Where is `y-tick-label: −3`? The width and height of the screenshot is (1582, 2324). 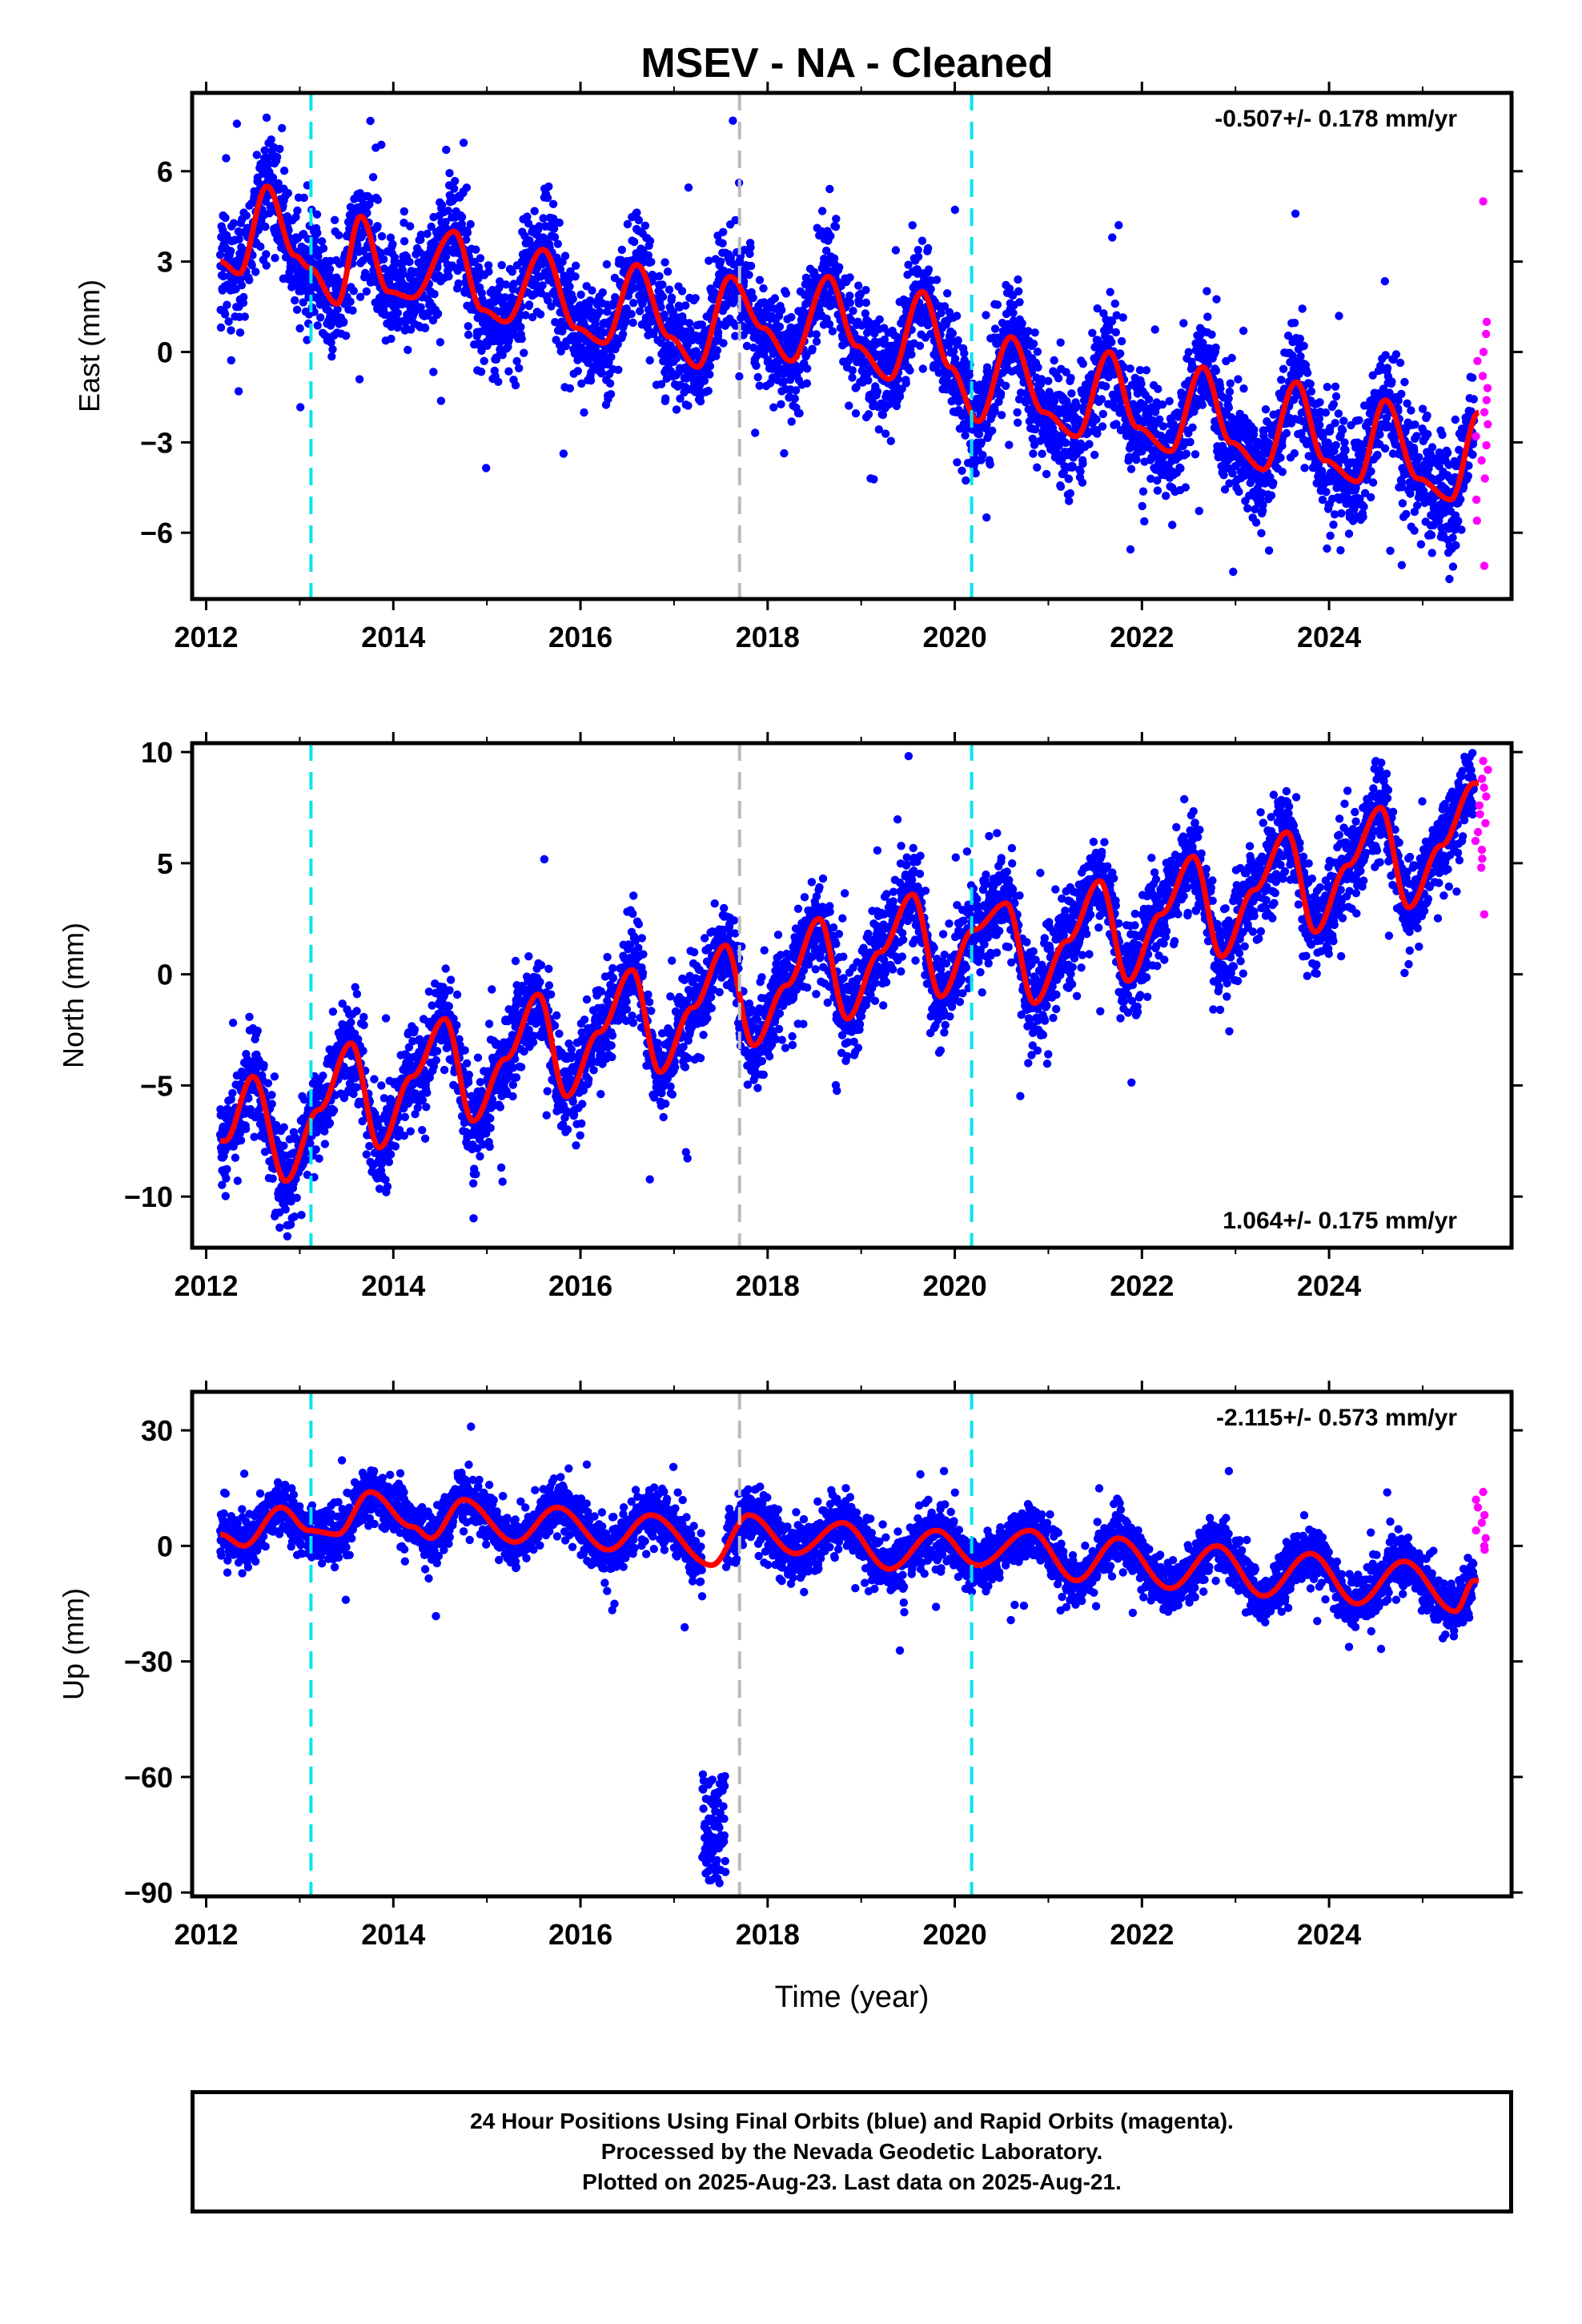
y-tick-label: −3 is located at coordinates (156, 443).